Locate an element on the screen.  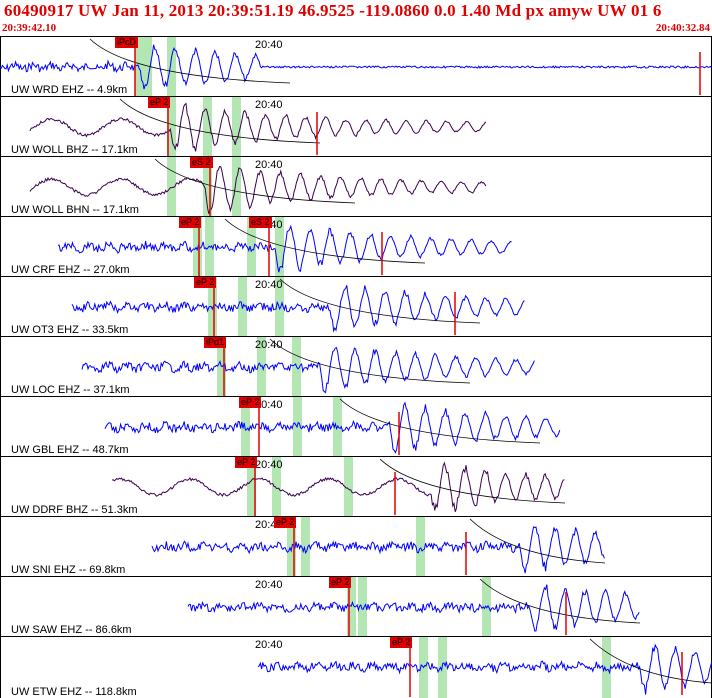
trace-row: 20:40 iPd1 UW LOC EHZ -- 37.1km is located at coordinates (356, 366).